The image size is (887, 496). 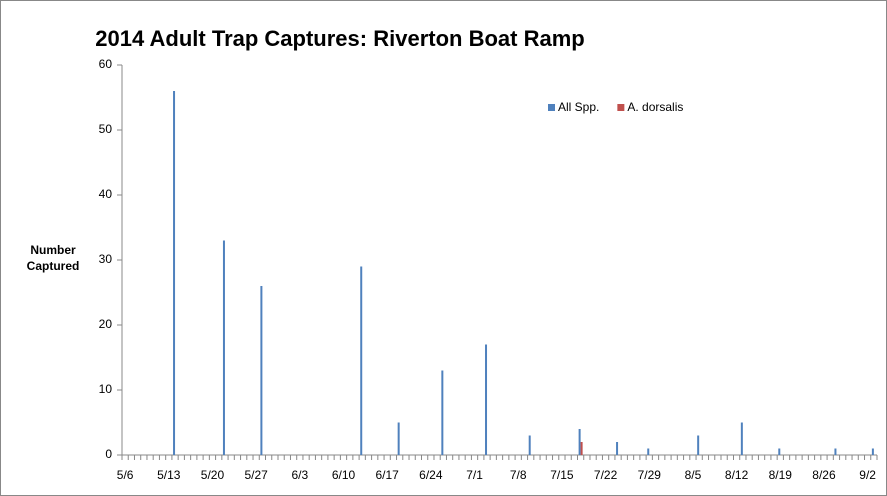 I want to click on y-tick-label: 50, so click(x=106, y=129).